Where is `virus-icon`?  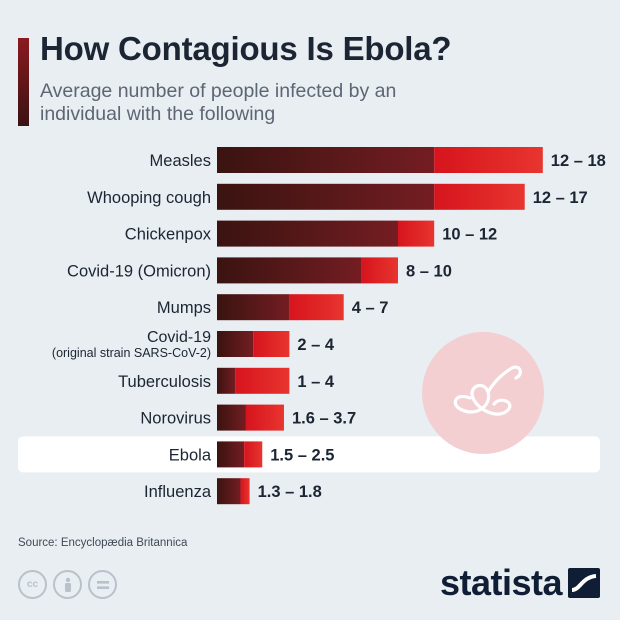 virus-icon is located at coordinates (487, 390).